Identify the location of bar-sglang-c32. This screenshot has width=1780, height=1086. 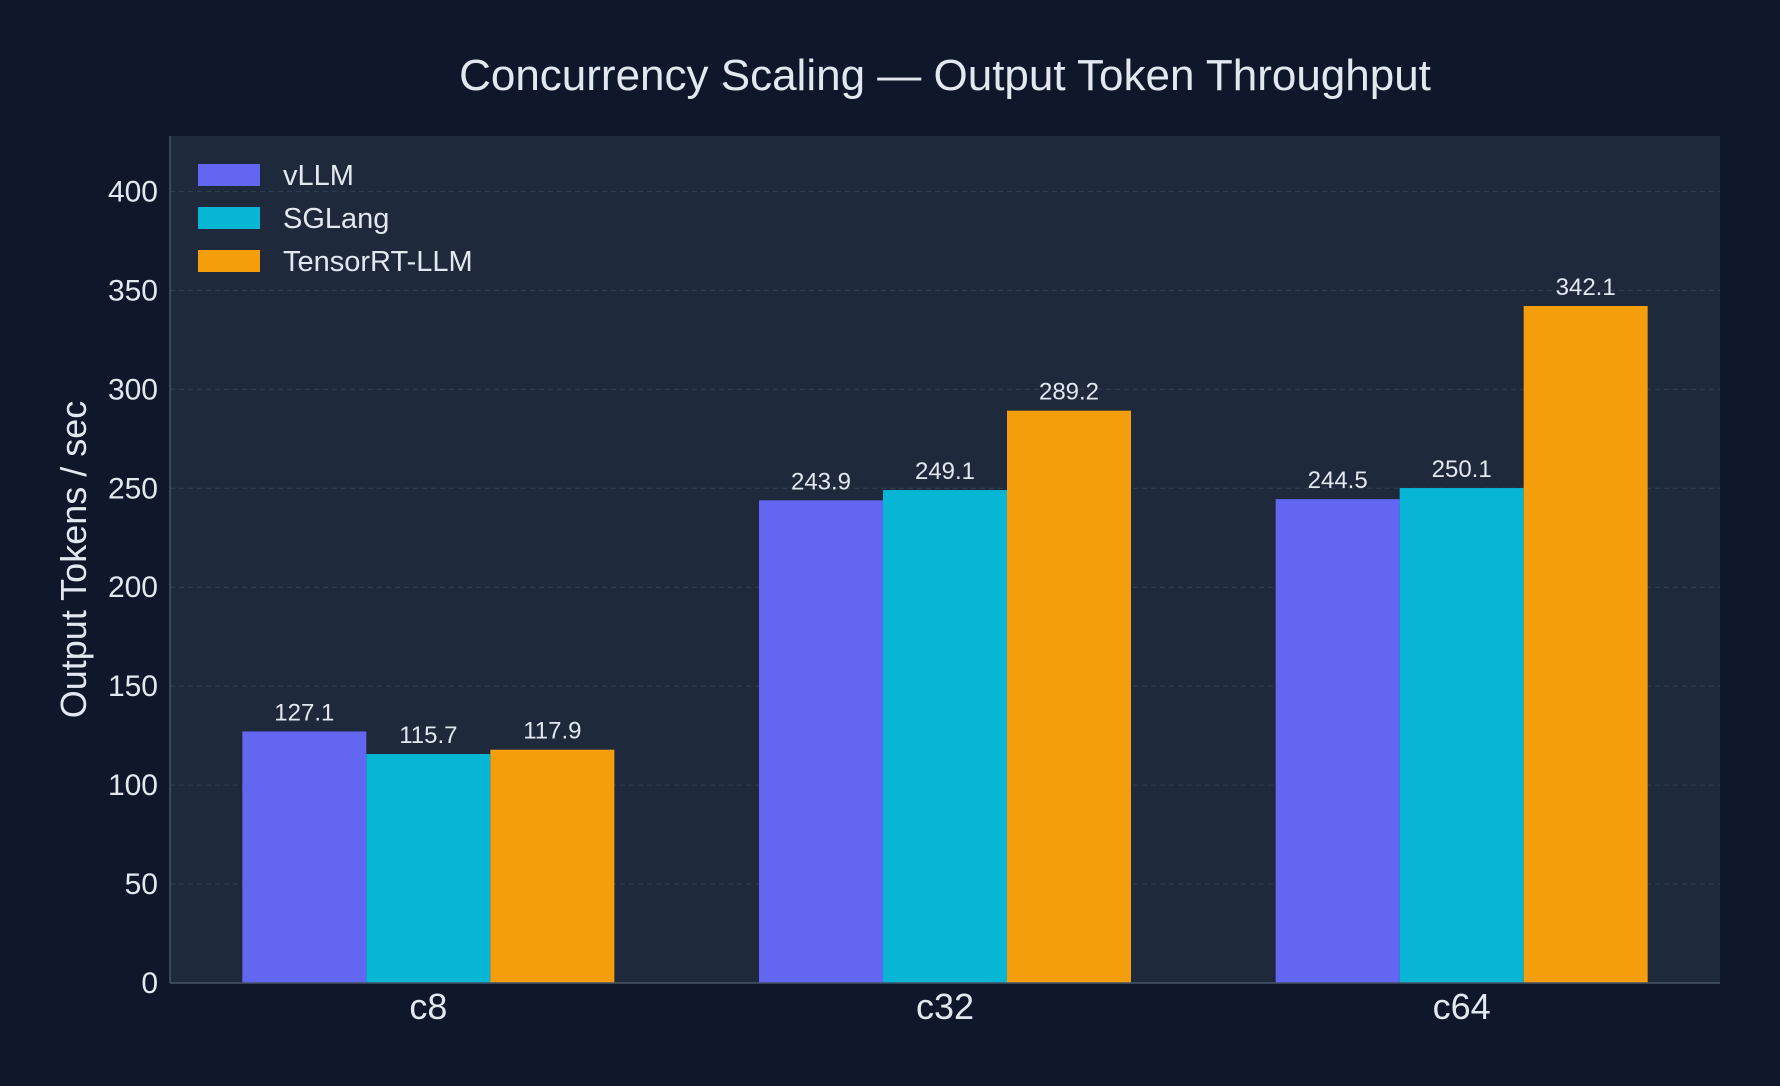
(945, 736).